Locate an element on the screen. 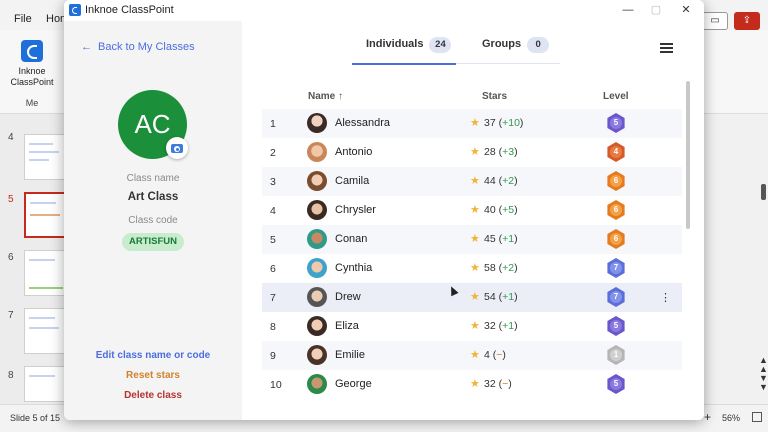 The height and width of the screenshot is (432, 768). star-delta: − is located at coordinates (505, 384).